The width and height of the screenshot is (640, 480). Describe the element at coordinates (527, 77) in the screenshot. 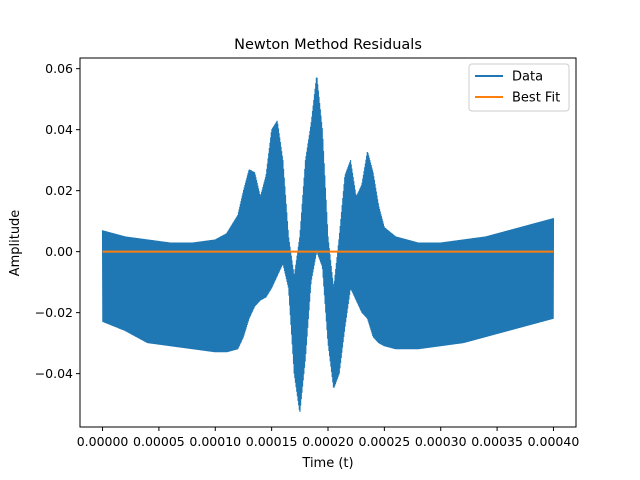

I see `legend-label-data: Data` at that location.